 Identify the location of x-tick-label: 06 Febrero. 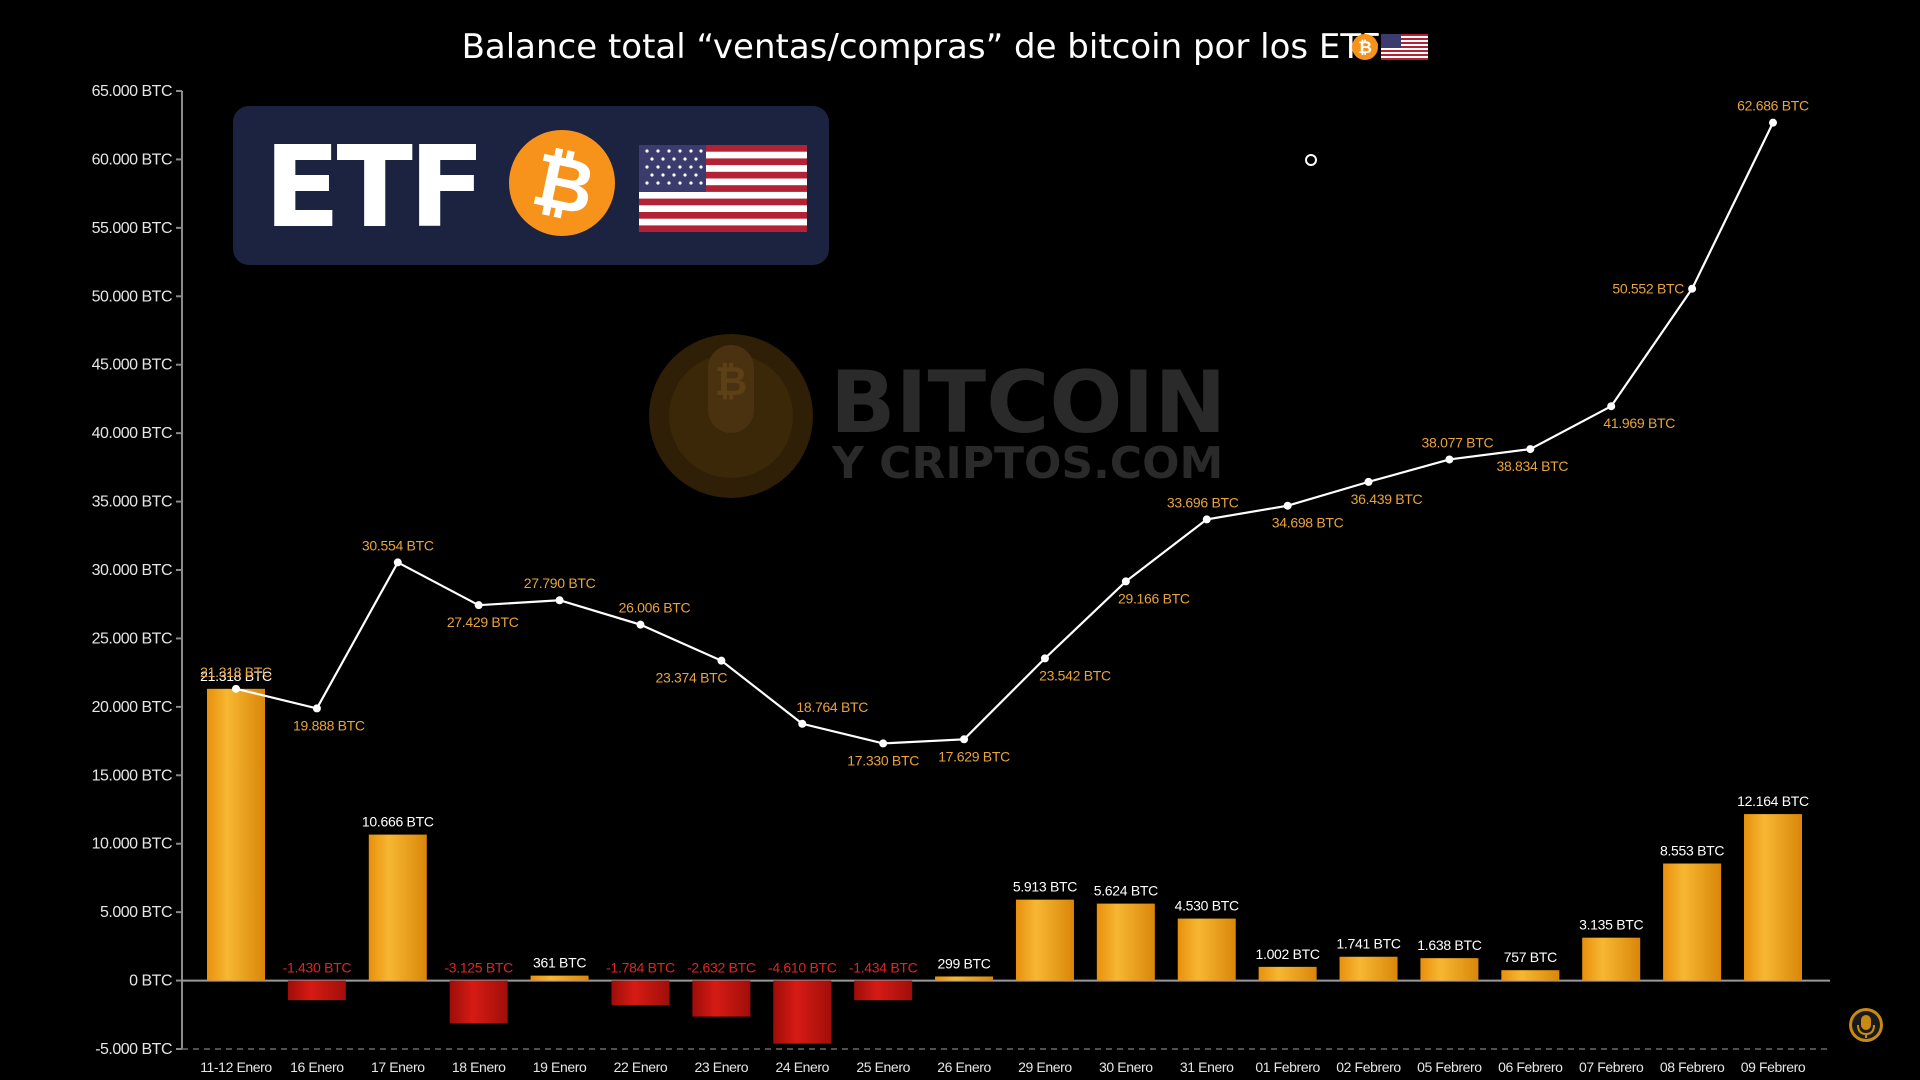
(1530, 1067).